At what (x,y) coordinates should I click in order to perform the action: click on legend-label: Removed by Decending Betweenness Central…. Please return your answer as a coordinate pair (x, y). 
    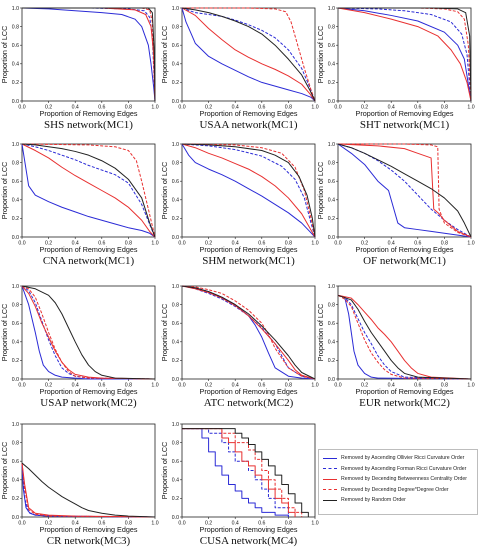
    Looking at the image, I should click on (404, 479).